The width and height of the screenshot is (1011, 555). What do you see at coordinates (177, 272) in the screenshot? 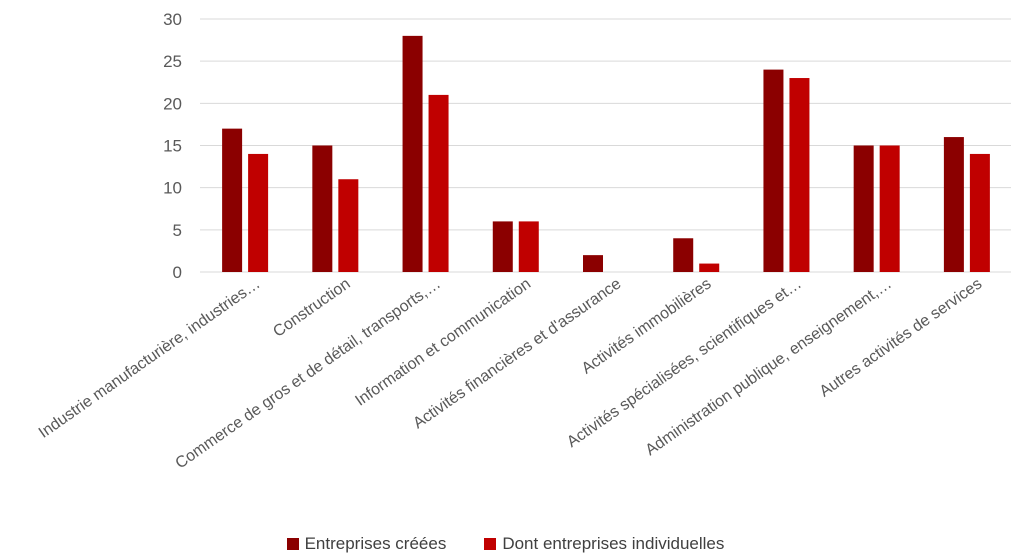
I see `y-tick-label: 0` at bounding box center [177, 272].